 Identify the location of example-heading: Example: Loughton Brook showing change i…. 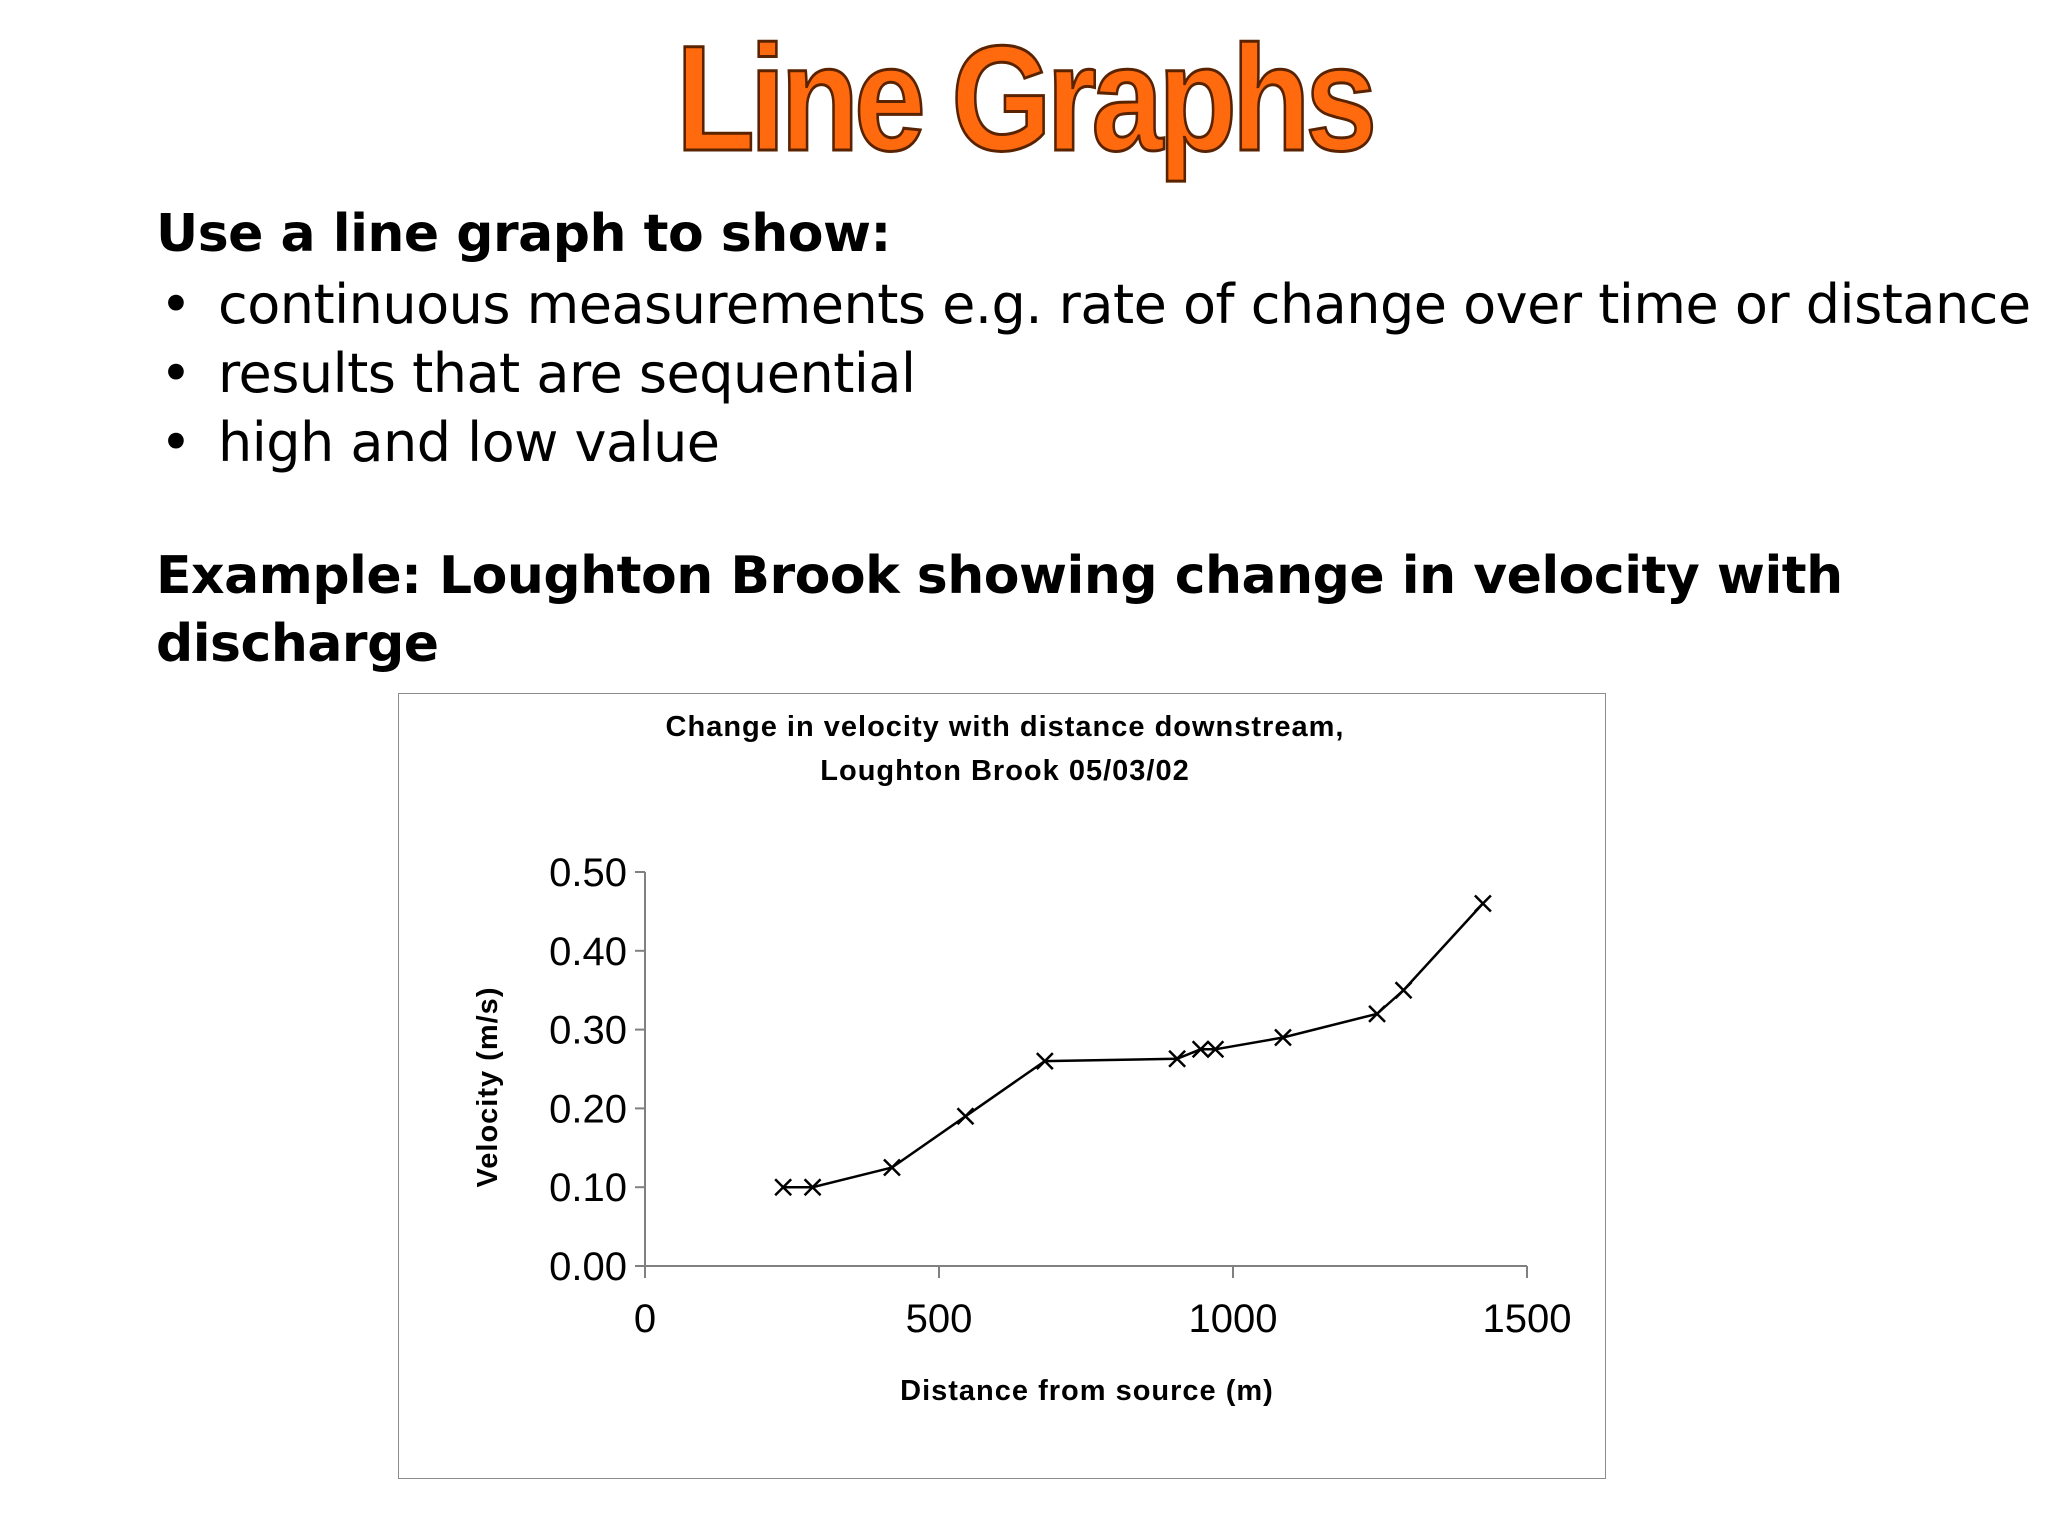
(999, 610).